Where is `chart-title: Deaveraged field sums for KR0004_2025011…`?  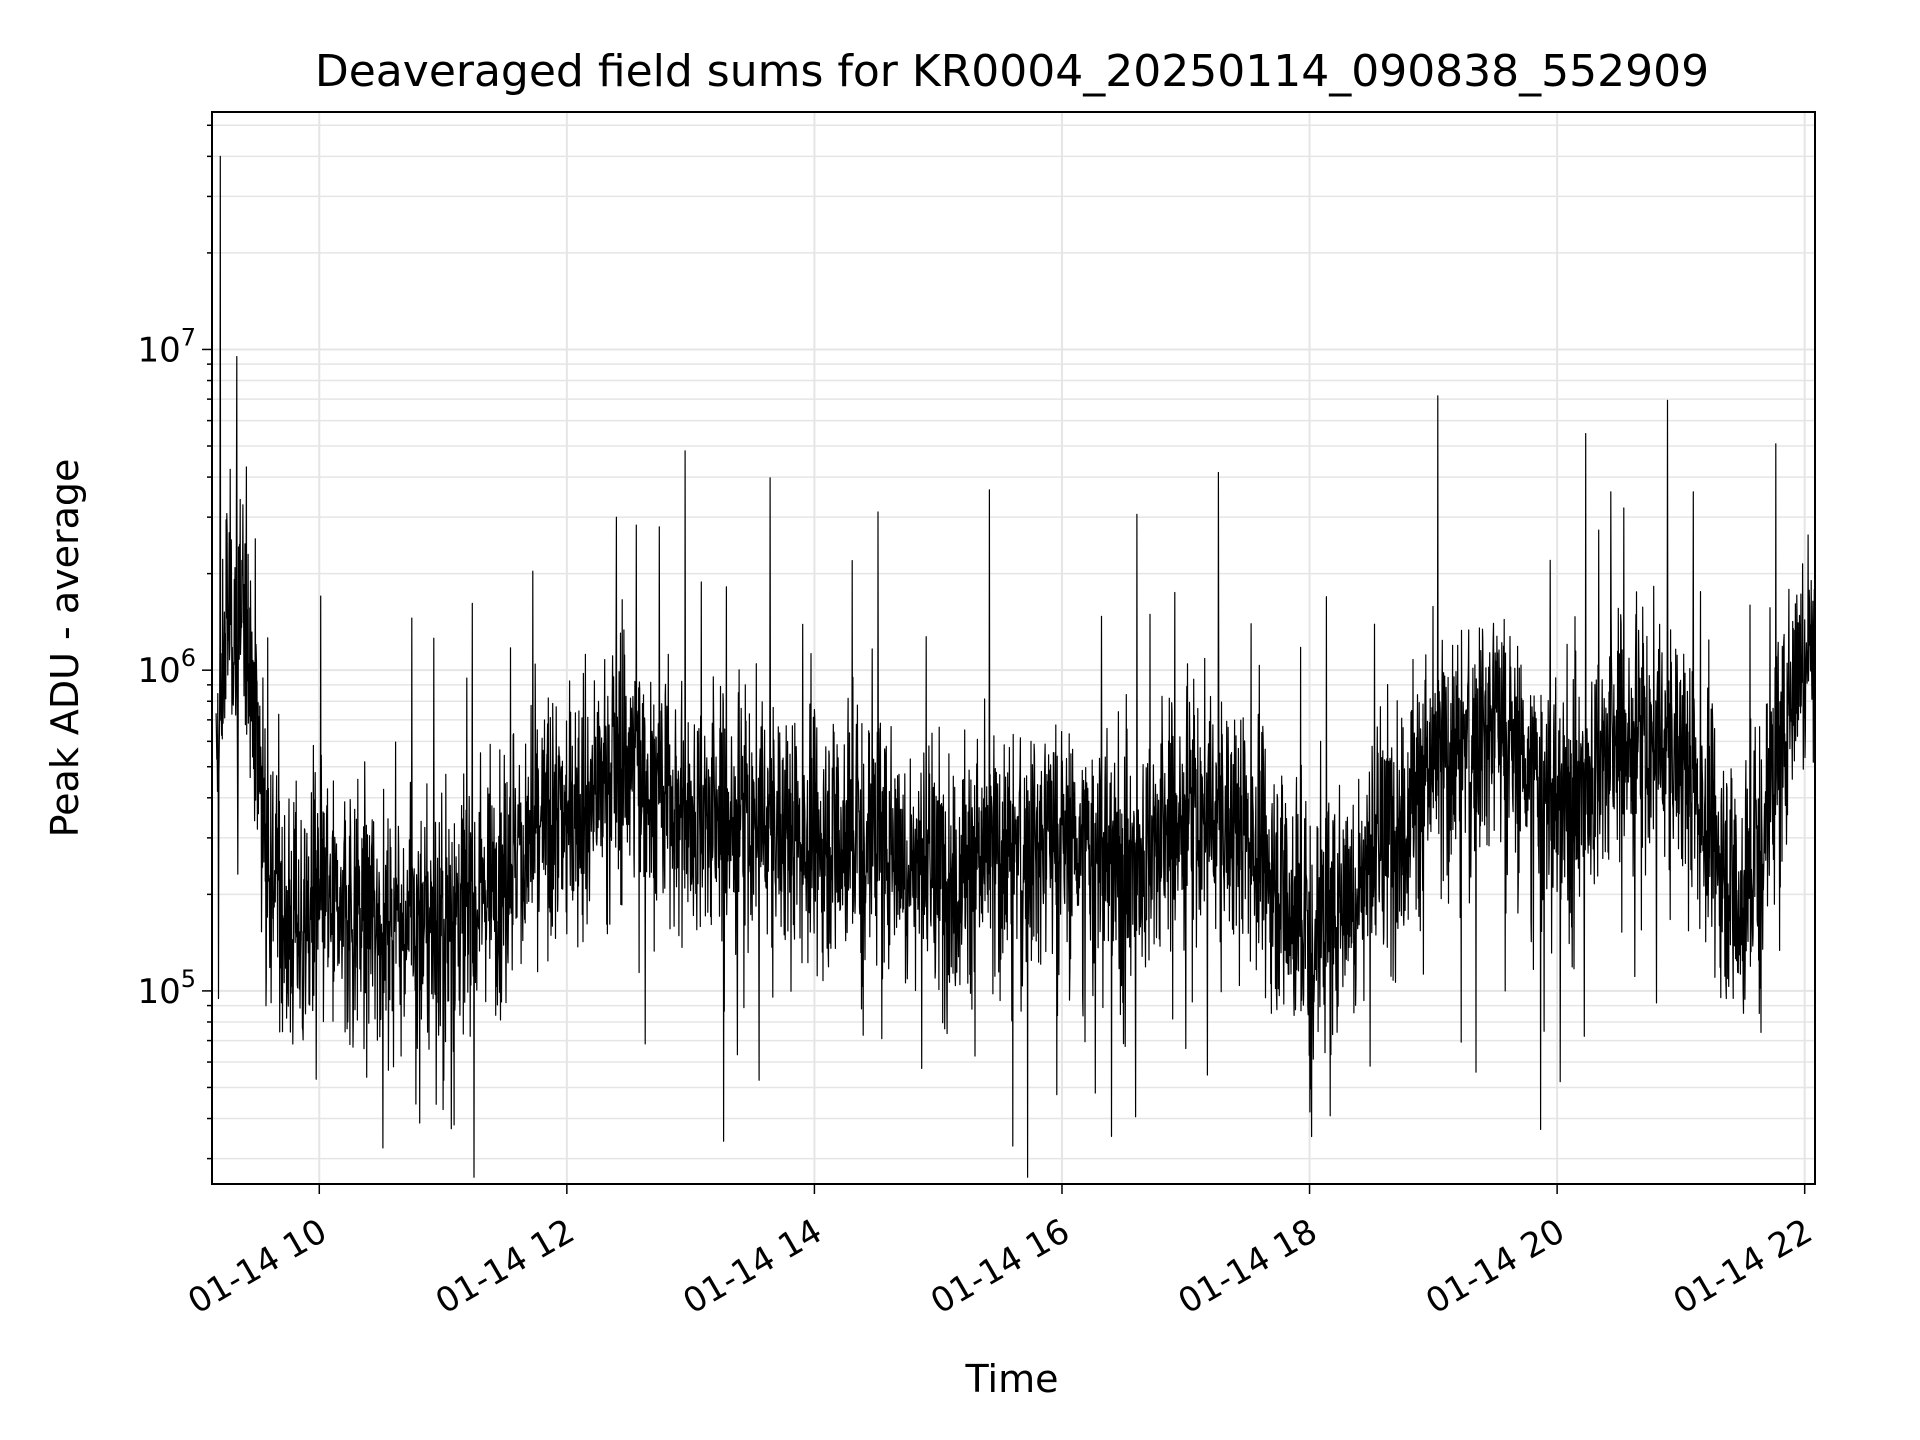 chart-title: Deaveraged field sums for KR0004_2025011… is located at coordinates (1012, 71).